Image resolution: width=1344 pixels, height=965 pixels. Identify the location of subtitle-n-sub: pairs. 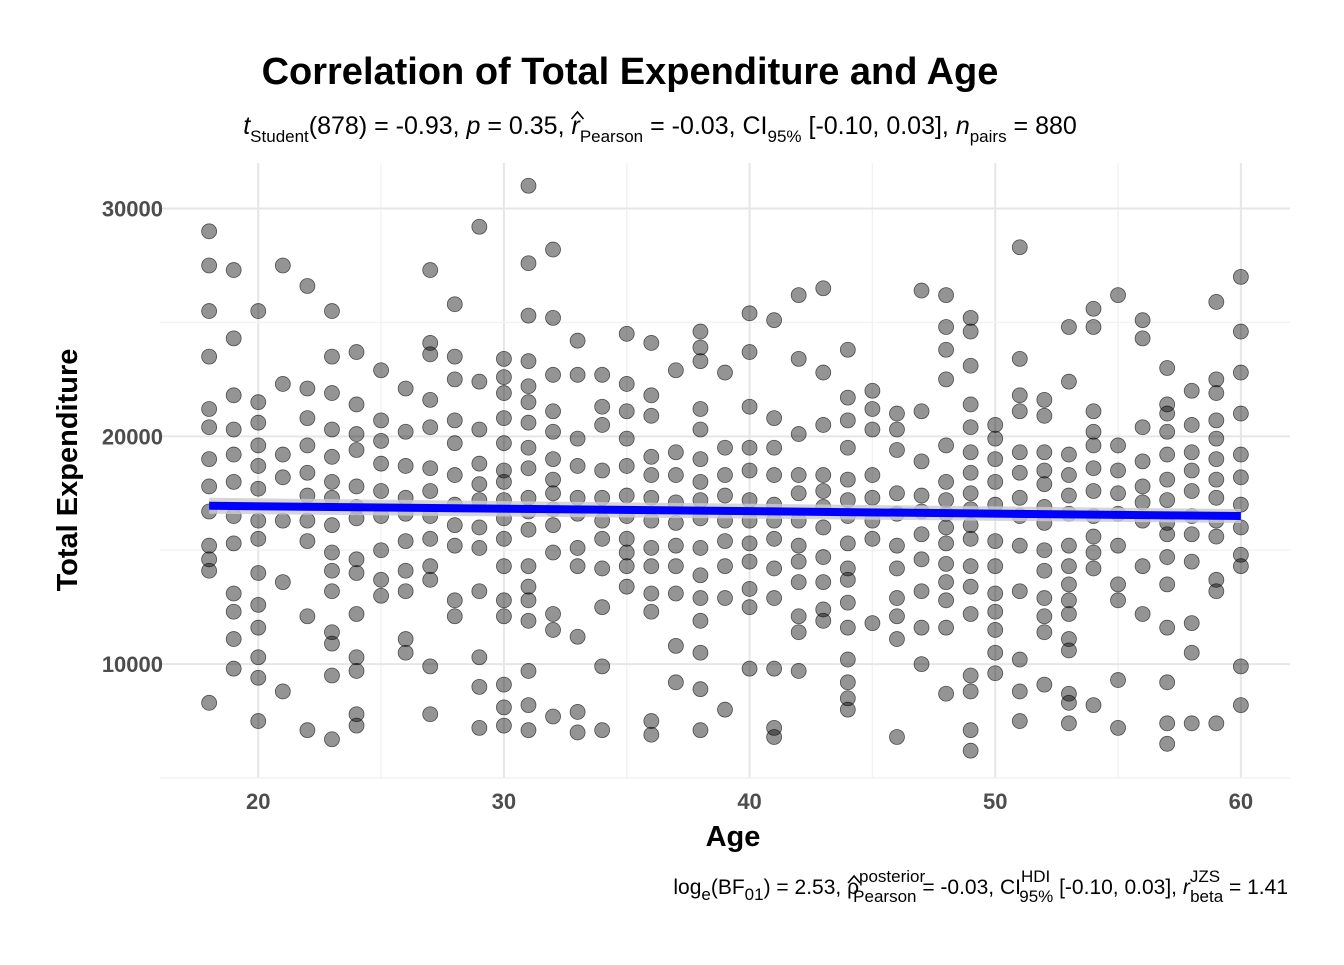
(988, 136).